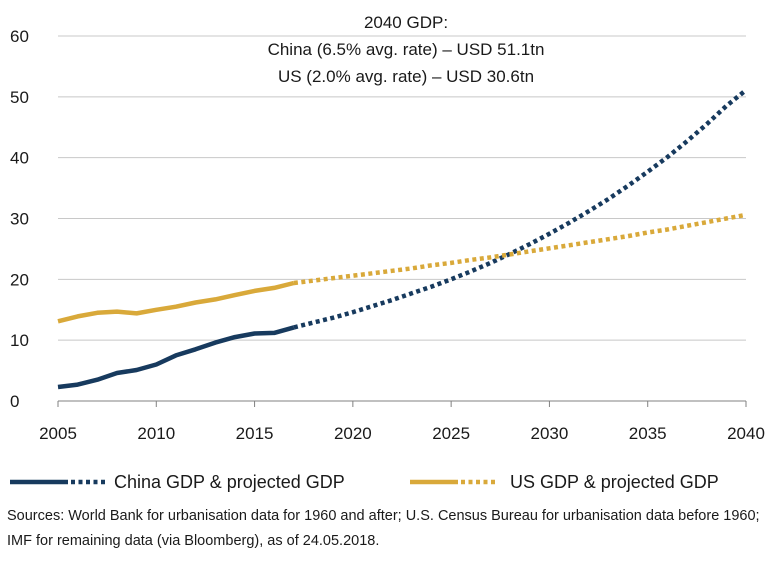  Describe the element at coordinates (520, 249) in the screenshot. I see `series-1-projected-line` at that location.